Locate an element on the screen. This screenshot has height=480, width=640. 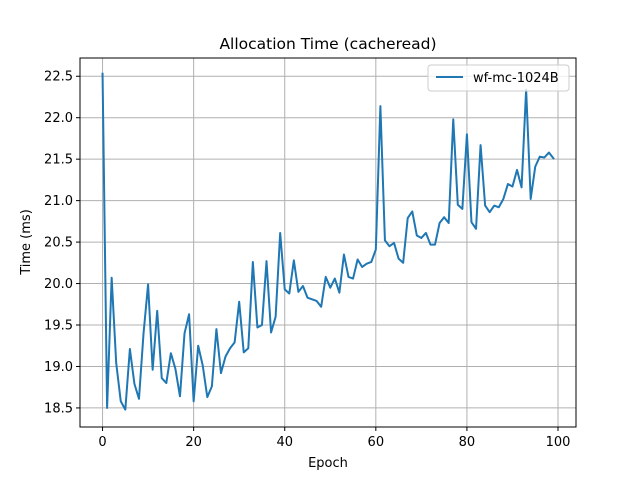
y-tick-label: 20.5 is located at coordinates (58, 243).